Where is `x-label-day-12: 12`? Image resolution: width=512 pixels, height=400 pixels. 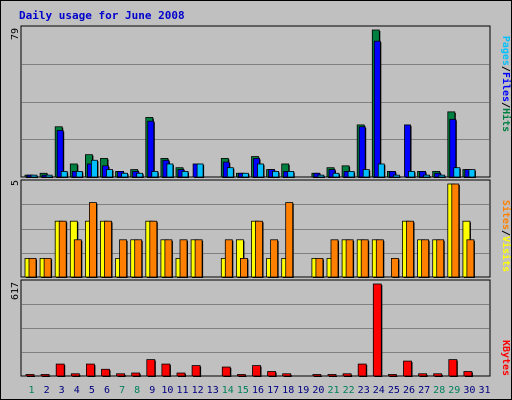 x-label-day-12: 12 is located at coordinates (198, 390).